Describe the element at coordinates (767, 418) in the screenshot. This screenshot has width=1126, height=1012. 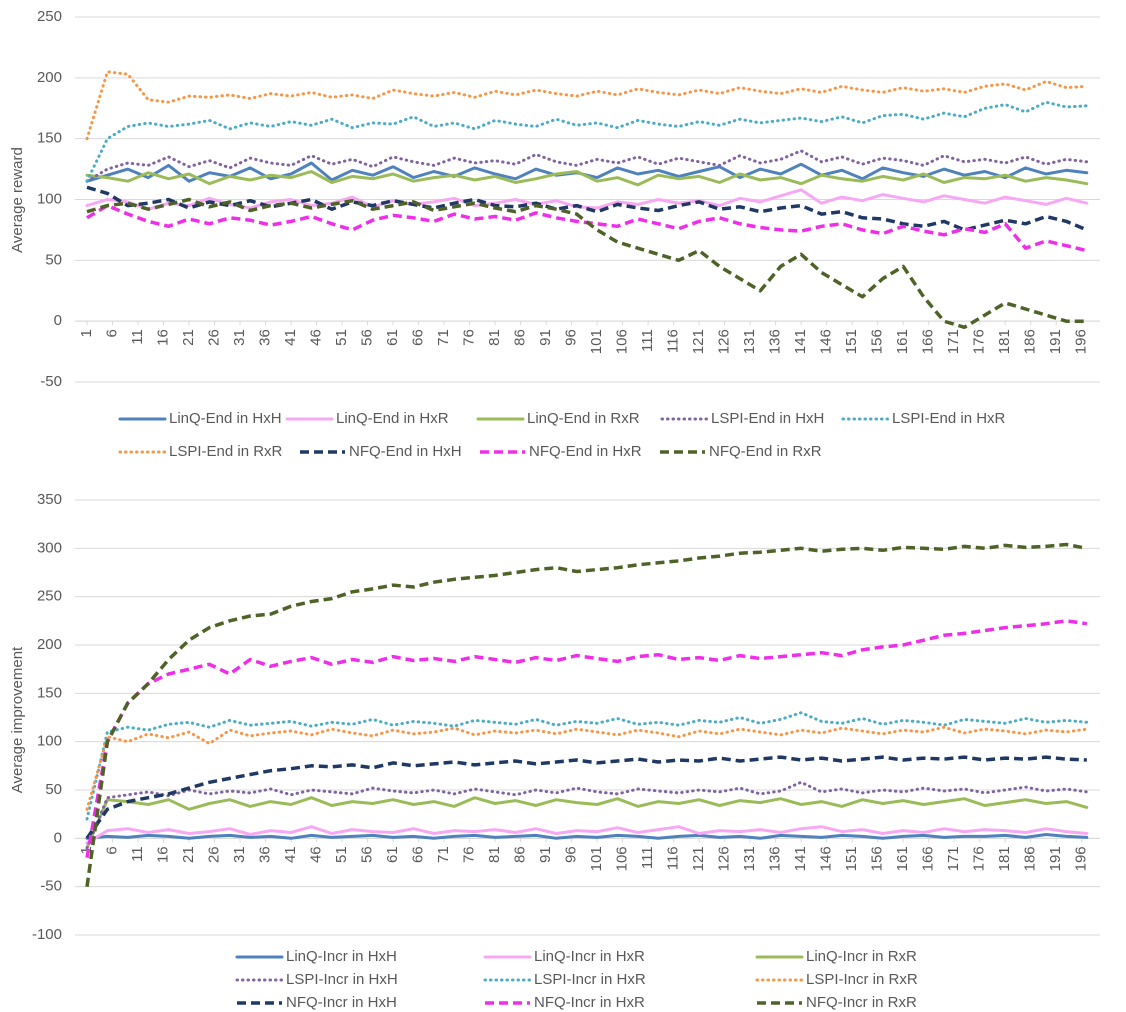
I see `legend-label: LSPI-End in HxH` at that location.